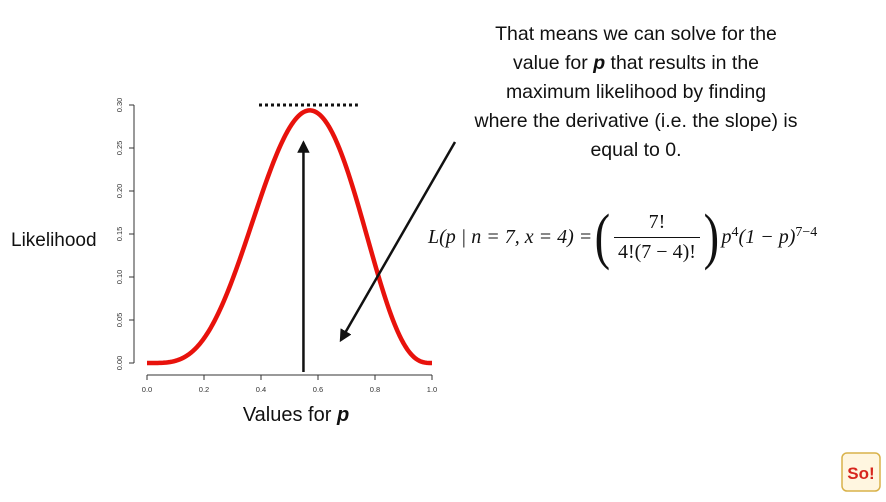 The width and height of the screenshot is (886, 502). I want to click on x-tick-label: 0.2, so click(204, 389).